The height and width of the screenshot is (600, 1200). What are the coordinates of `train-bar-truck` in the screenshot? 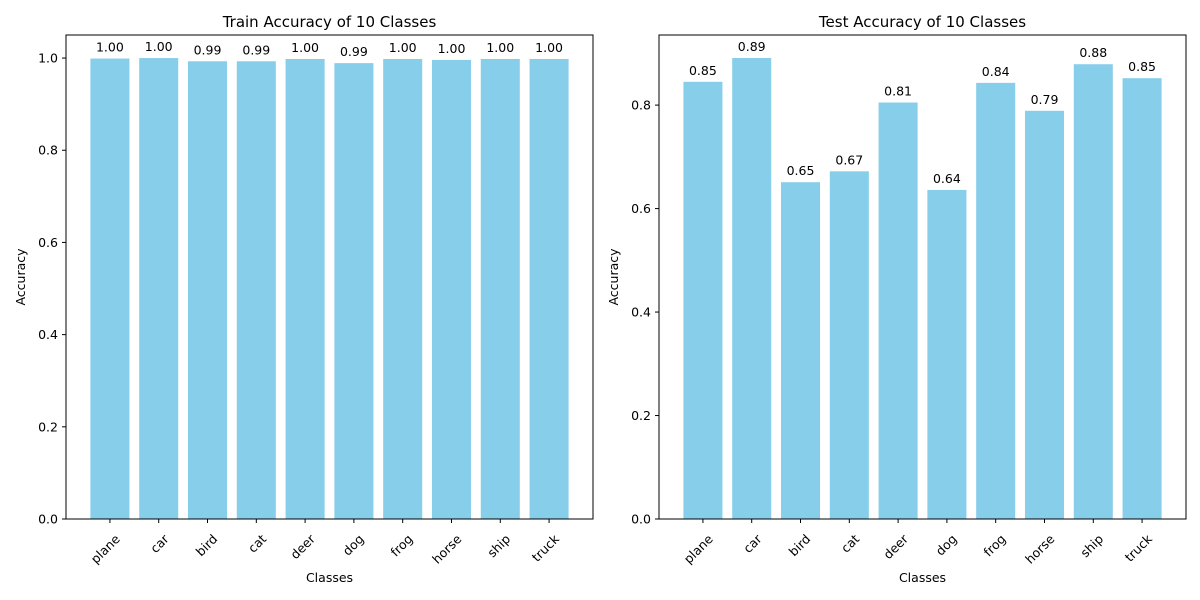 It's located at (549, 288).